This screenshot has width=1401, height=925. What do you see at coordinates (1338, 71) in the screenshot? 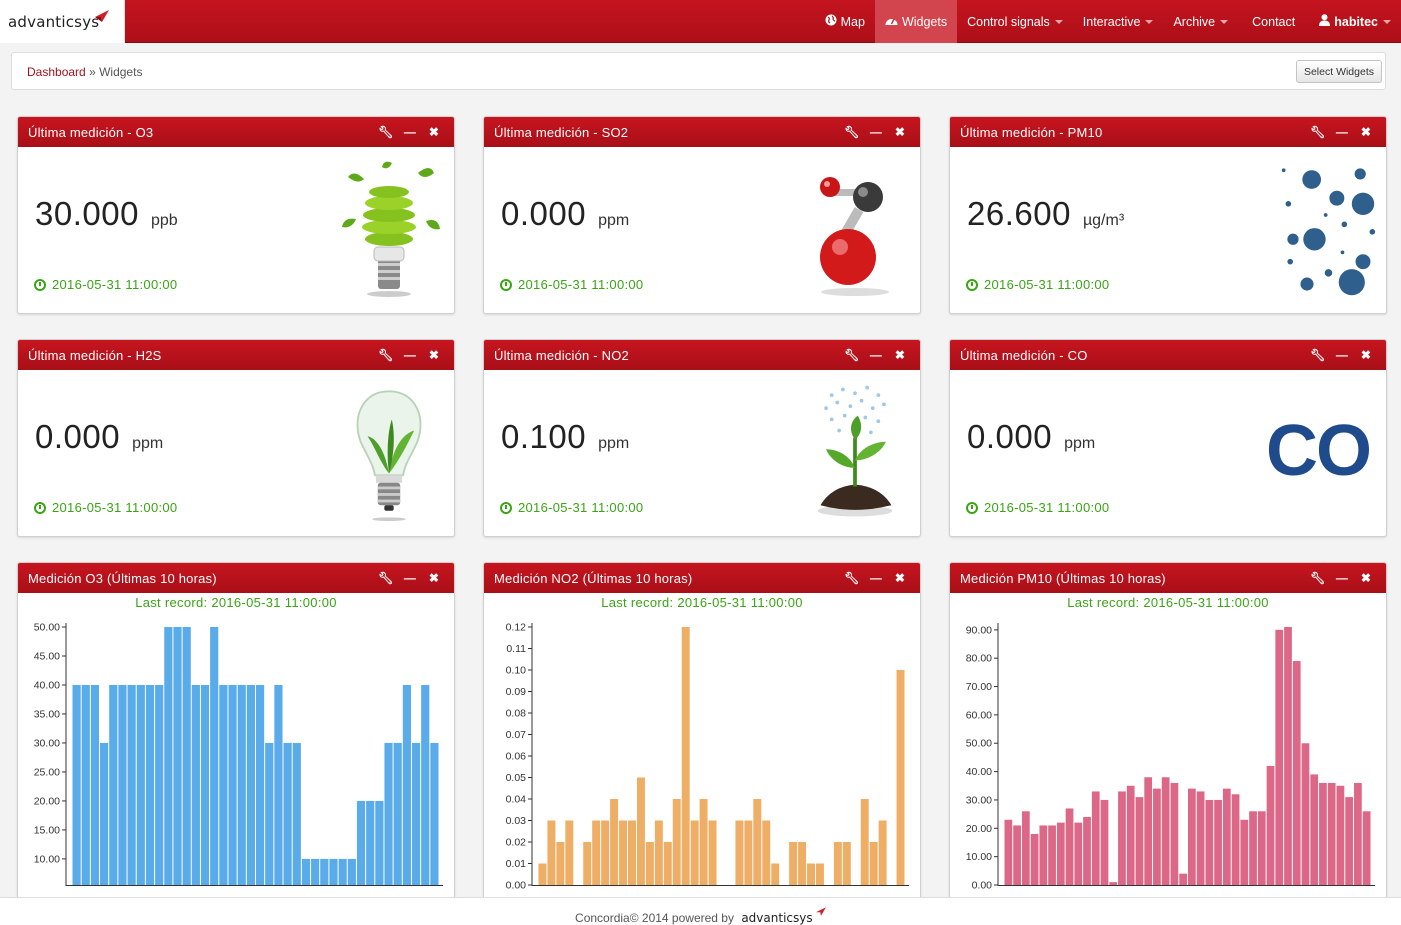
I see `select-widgets-button: Select Widgets` at bounding box center [1338, 71].